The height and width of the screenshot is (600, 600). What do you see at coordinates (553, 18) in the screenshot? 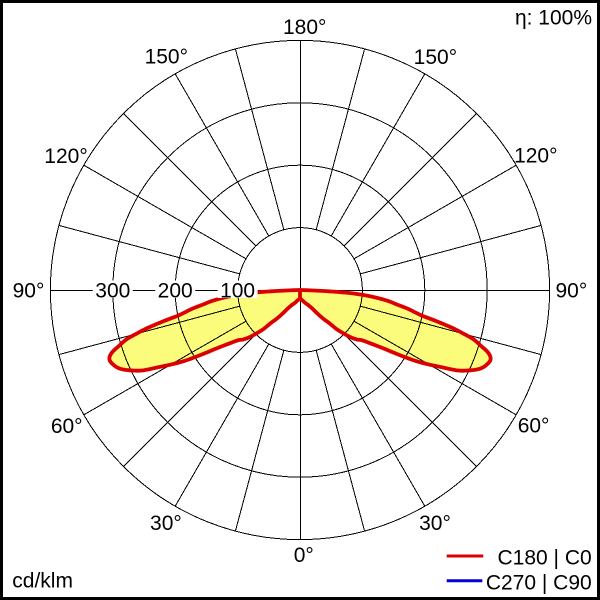
I see `svg-text: η: 100%` at bounding box center [553, 18].